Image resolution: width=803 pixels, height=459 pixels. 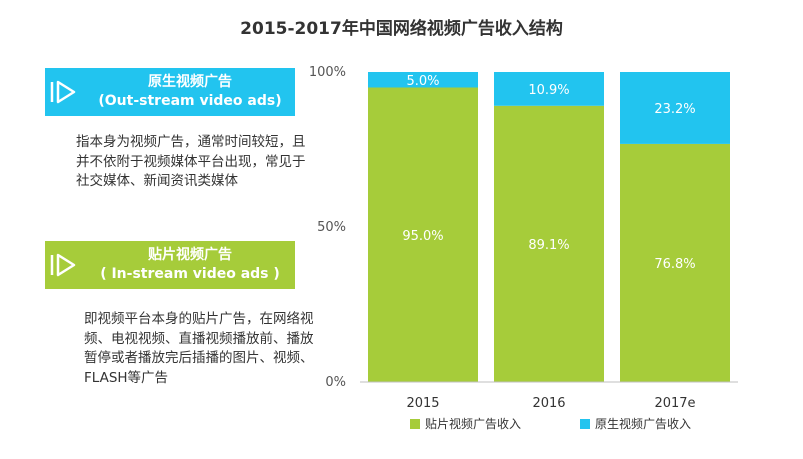 What do you see at coordinates (190, 274) in the screenshot?
I see `instream-label-en: ( In-stream video ads )` at bounding box center [190, 274].